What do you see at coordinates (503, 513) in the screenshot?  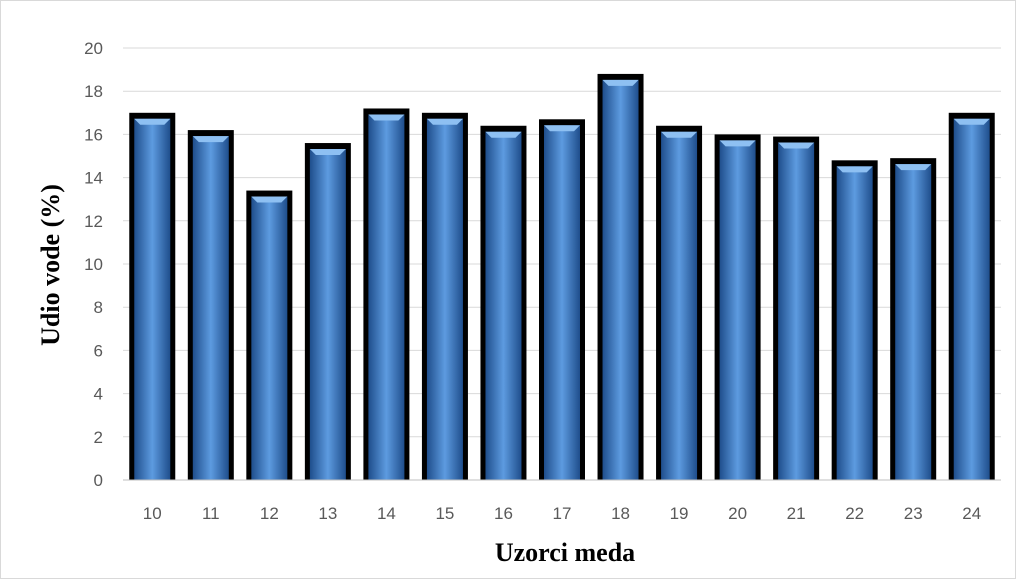 I see `x-tick-label: 16` at bounding box center [503, 513].